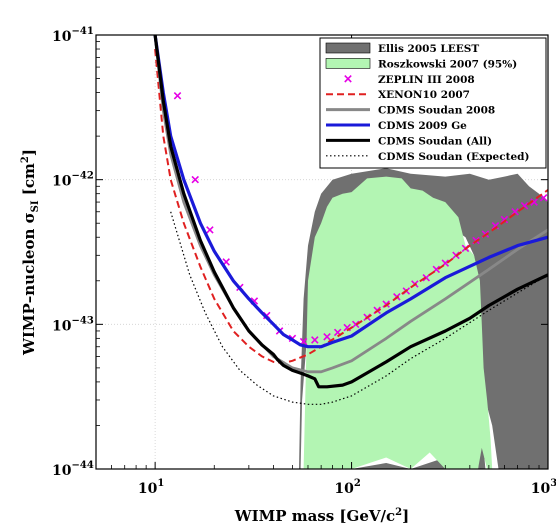 The height and width of the screenshot is (531, 556). I want to click on legend-symbol-roszkowski, so click(348, 63).